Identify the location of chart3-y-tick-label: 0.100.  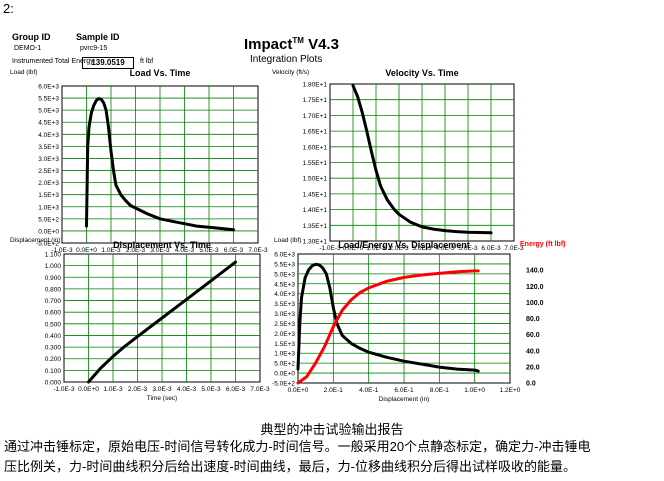
(53, 371).